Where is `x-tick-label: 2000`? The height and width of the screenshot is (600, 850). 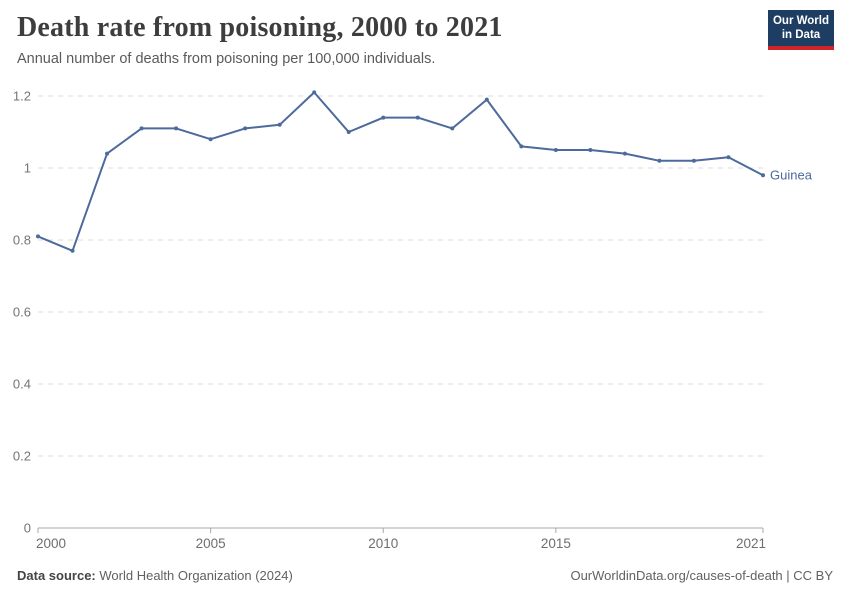 x-tick-label: 2000 is located at coordinates (51, 543).